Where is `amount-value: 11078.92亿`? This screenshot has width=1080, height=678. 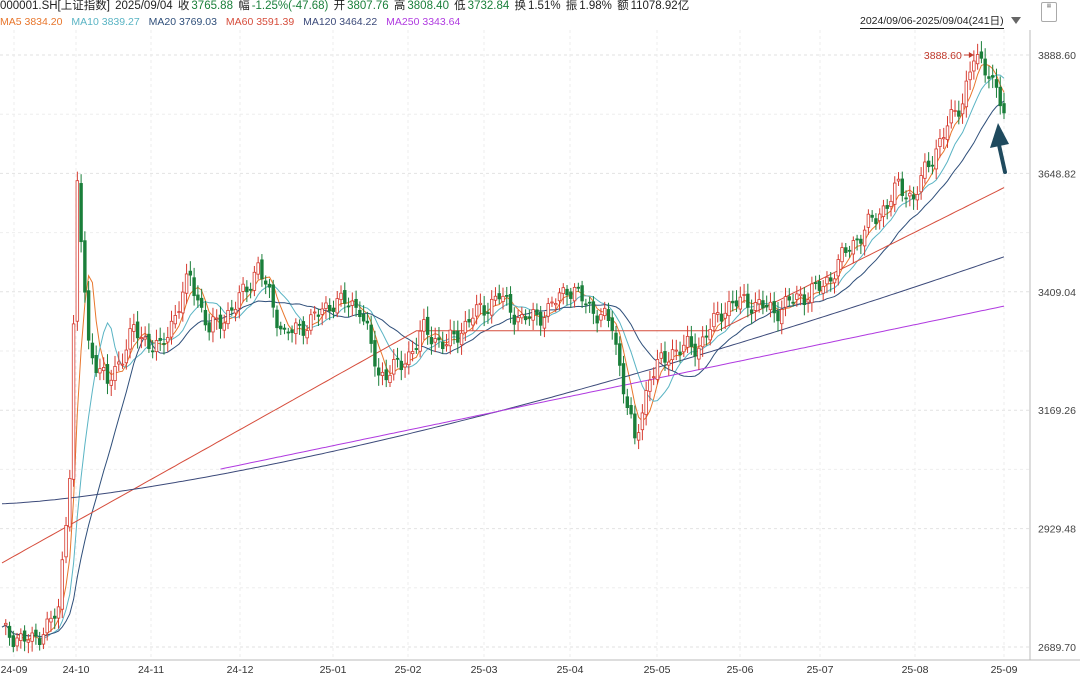 amount-value: 11078.92亿 is located at coordinates (660, 6).